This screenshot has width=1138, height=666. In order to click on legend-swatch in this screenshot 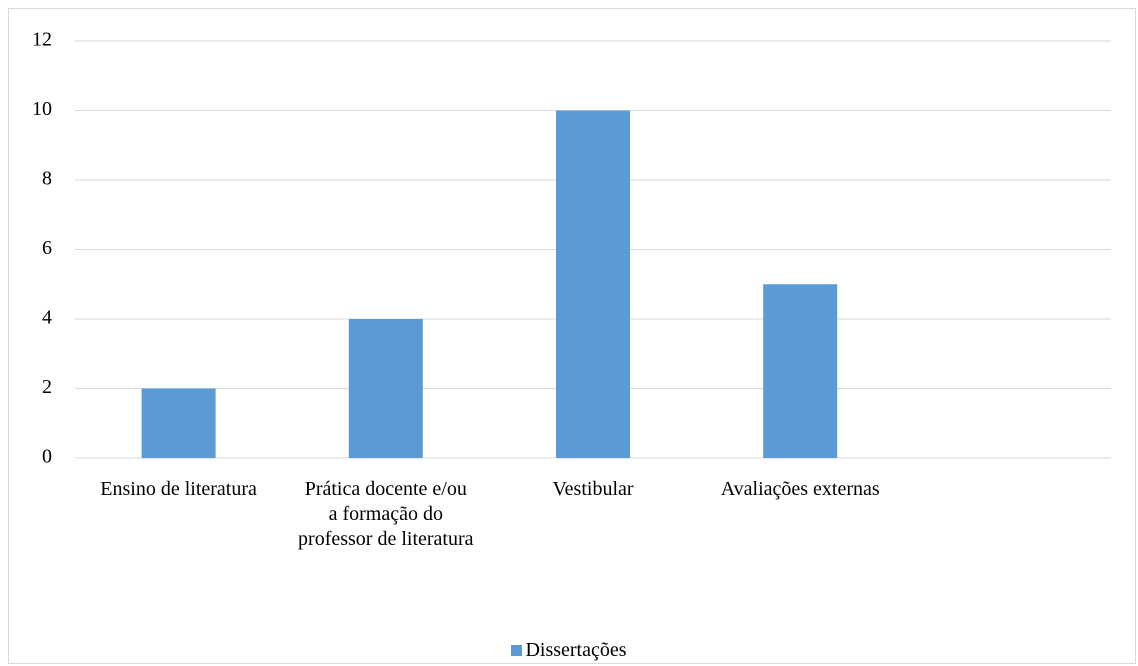, I will do `click(517, 650)`.